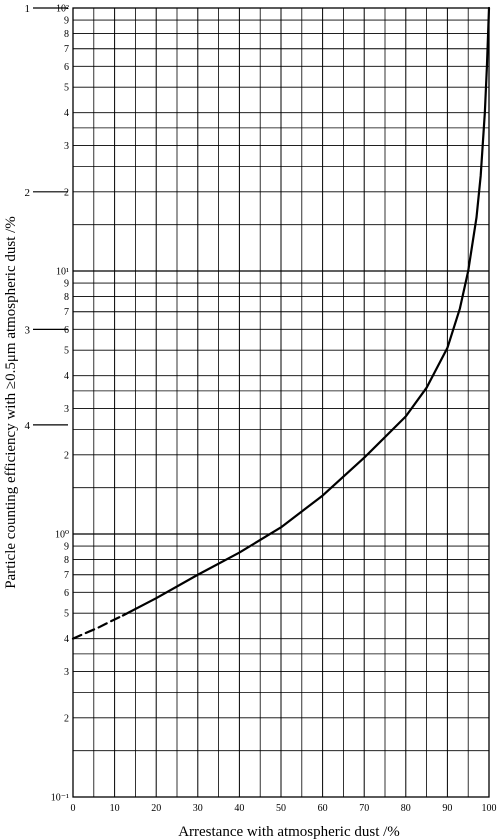 This screenshot has width=501, height=840. Describe the element at coordinates (447, 808) in the screenshot. I see `x-tick-label: 90` at that location.